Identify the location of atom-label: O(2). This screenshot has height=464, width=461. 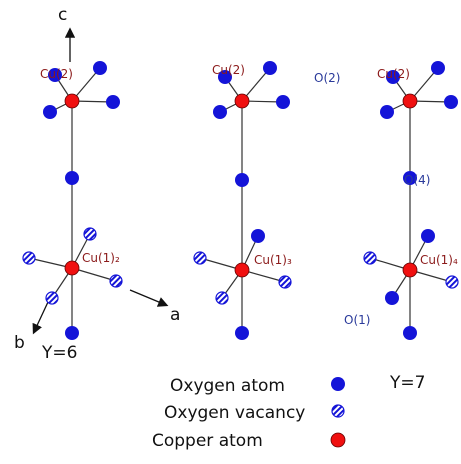
(327, 78).